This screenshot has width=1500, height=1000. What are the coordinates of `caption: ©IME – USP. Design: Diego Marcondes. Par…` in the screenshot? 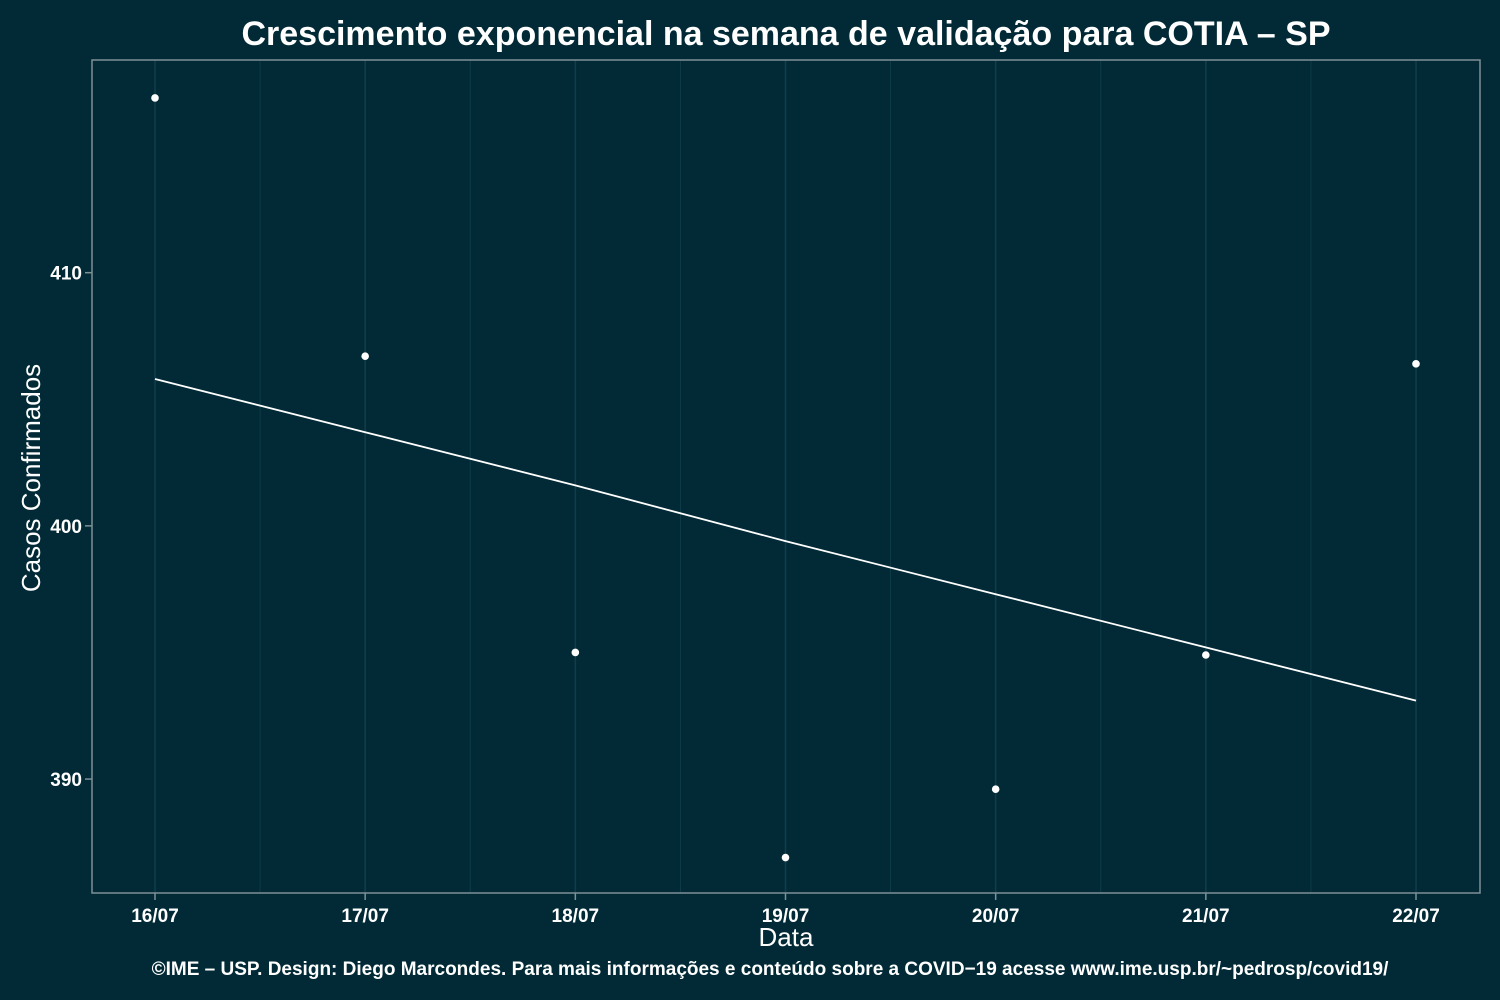 It's located at (770, 969).